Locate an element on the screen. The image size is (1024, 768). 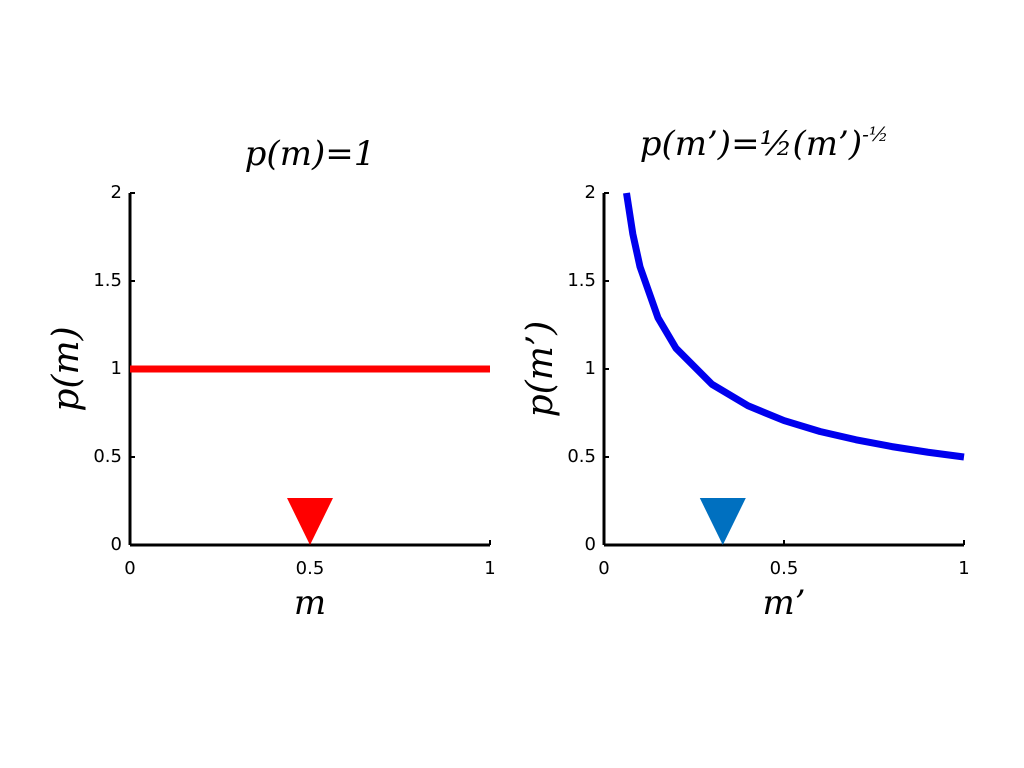
y-axis-label: p(m’) is located at coordinates (540, 369).